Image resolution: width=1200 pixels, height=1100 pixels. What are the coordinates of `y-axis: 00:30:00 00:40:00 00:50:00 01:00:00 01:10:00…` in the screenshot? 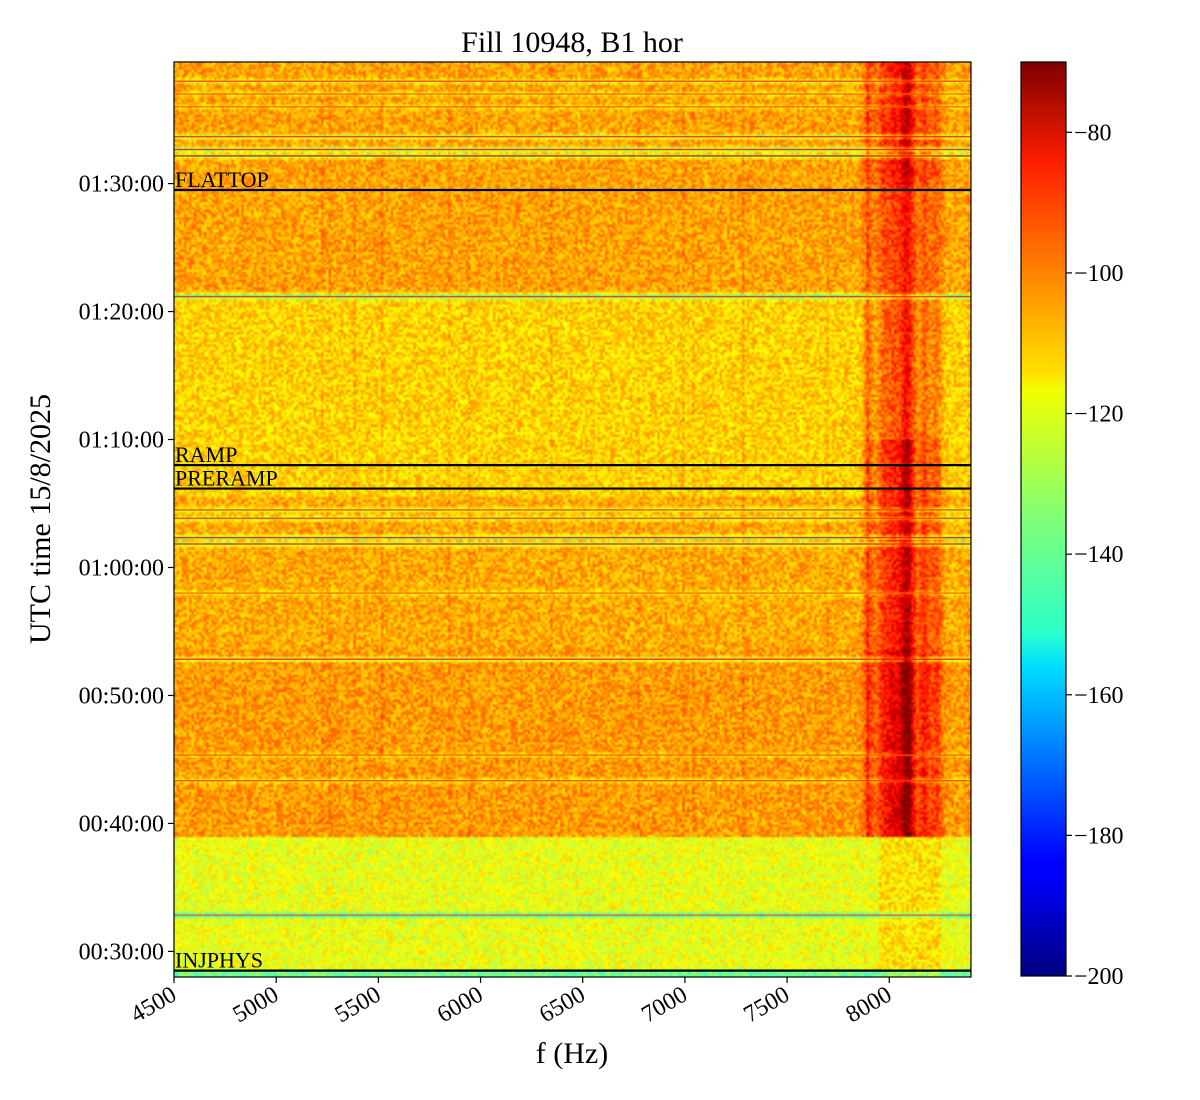 It's located at (126, 568).